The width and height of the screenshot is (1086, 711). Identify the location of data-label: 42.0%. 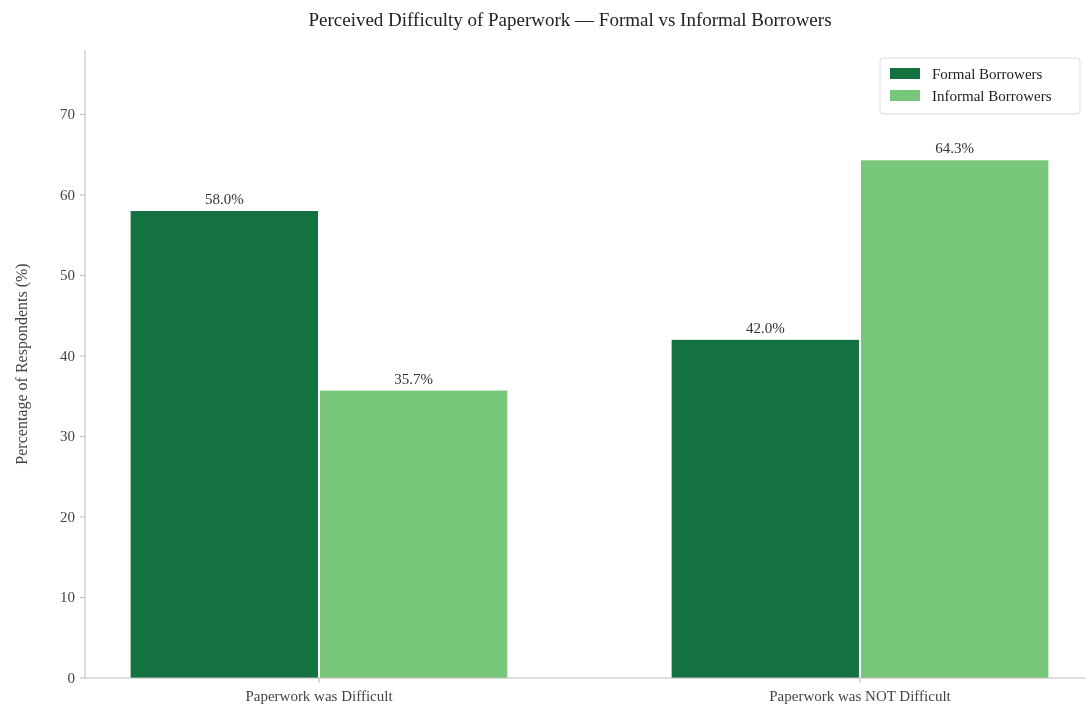
(765, 327).